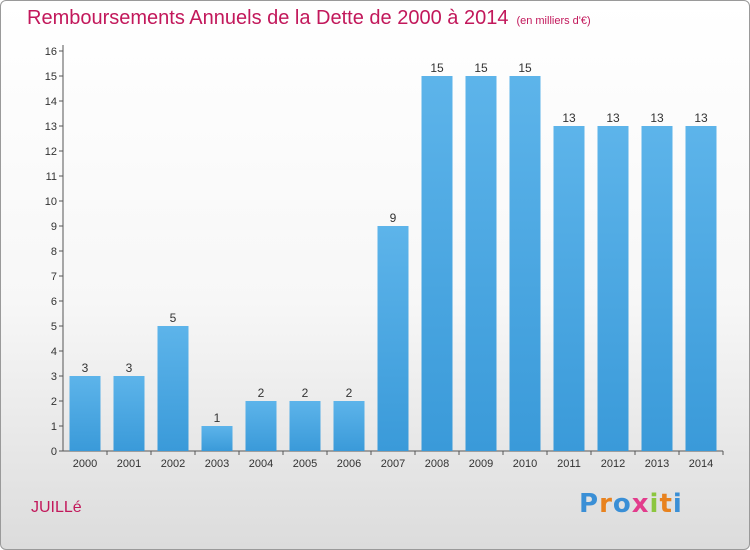 Image resolution: width=750 pixels, height=550 pixels. What do you see at coordinates (666, 504) in the screenshot?
I see `logo-letter: t` at bounding box center [666, 504].